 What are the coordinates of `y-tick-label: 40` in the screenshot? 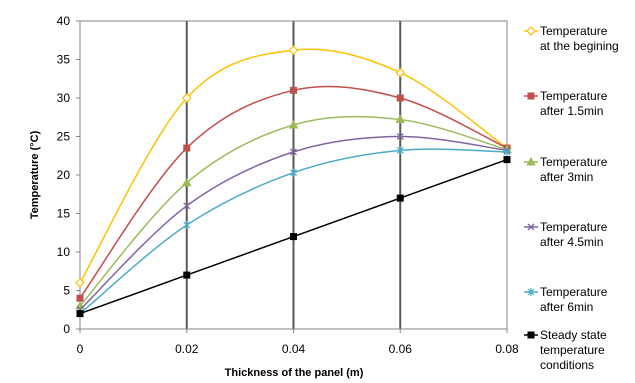 It's located at (64, 21).